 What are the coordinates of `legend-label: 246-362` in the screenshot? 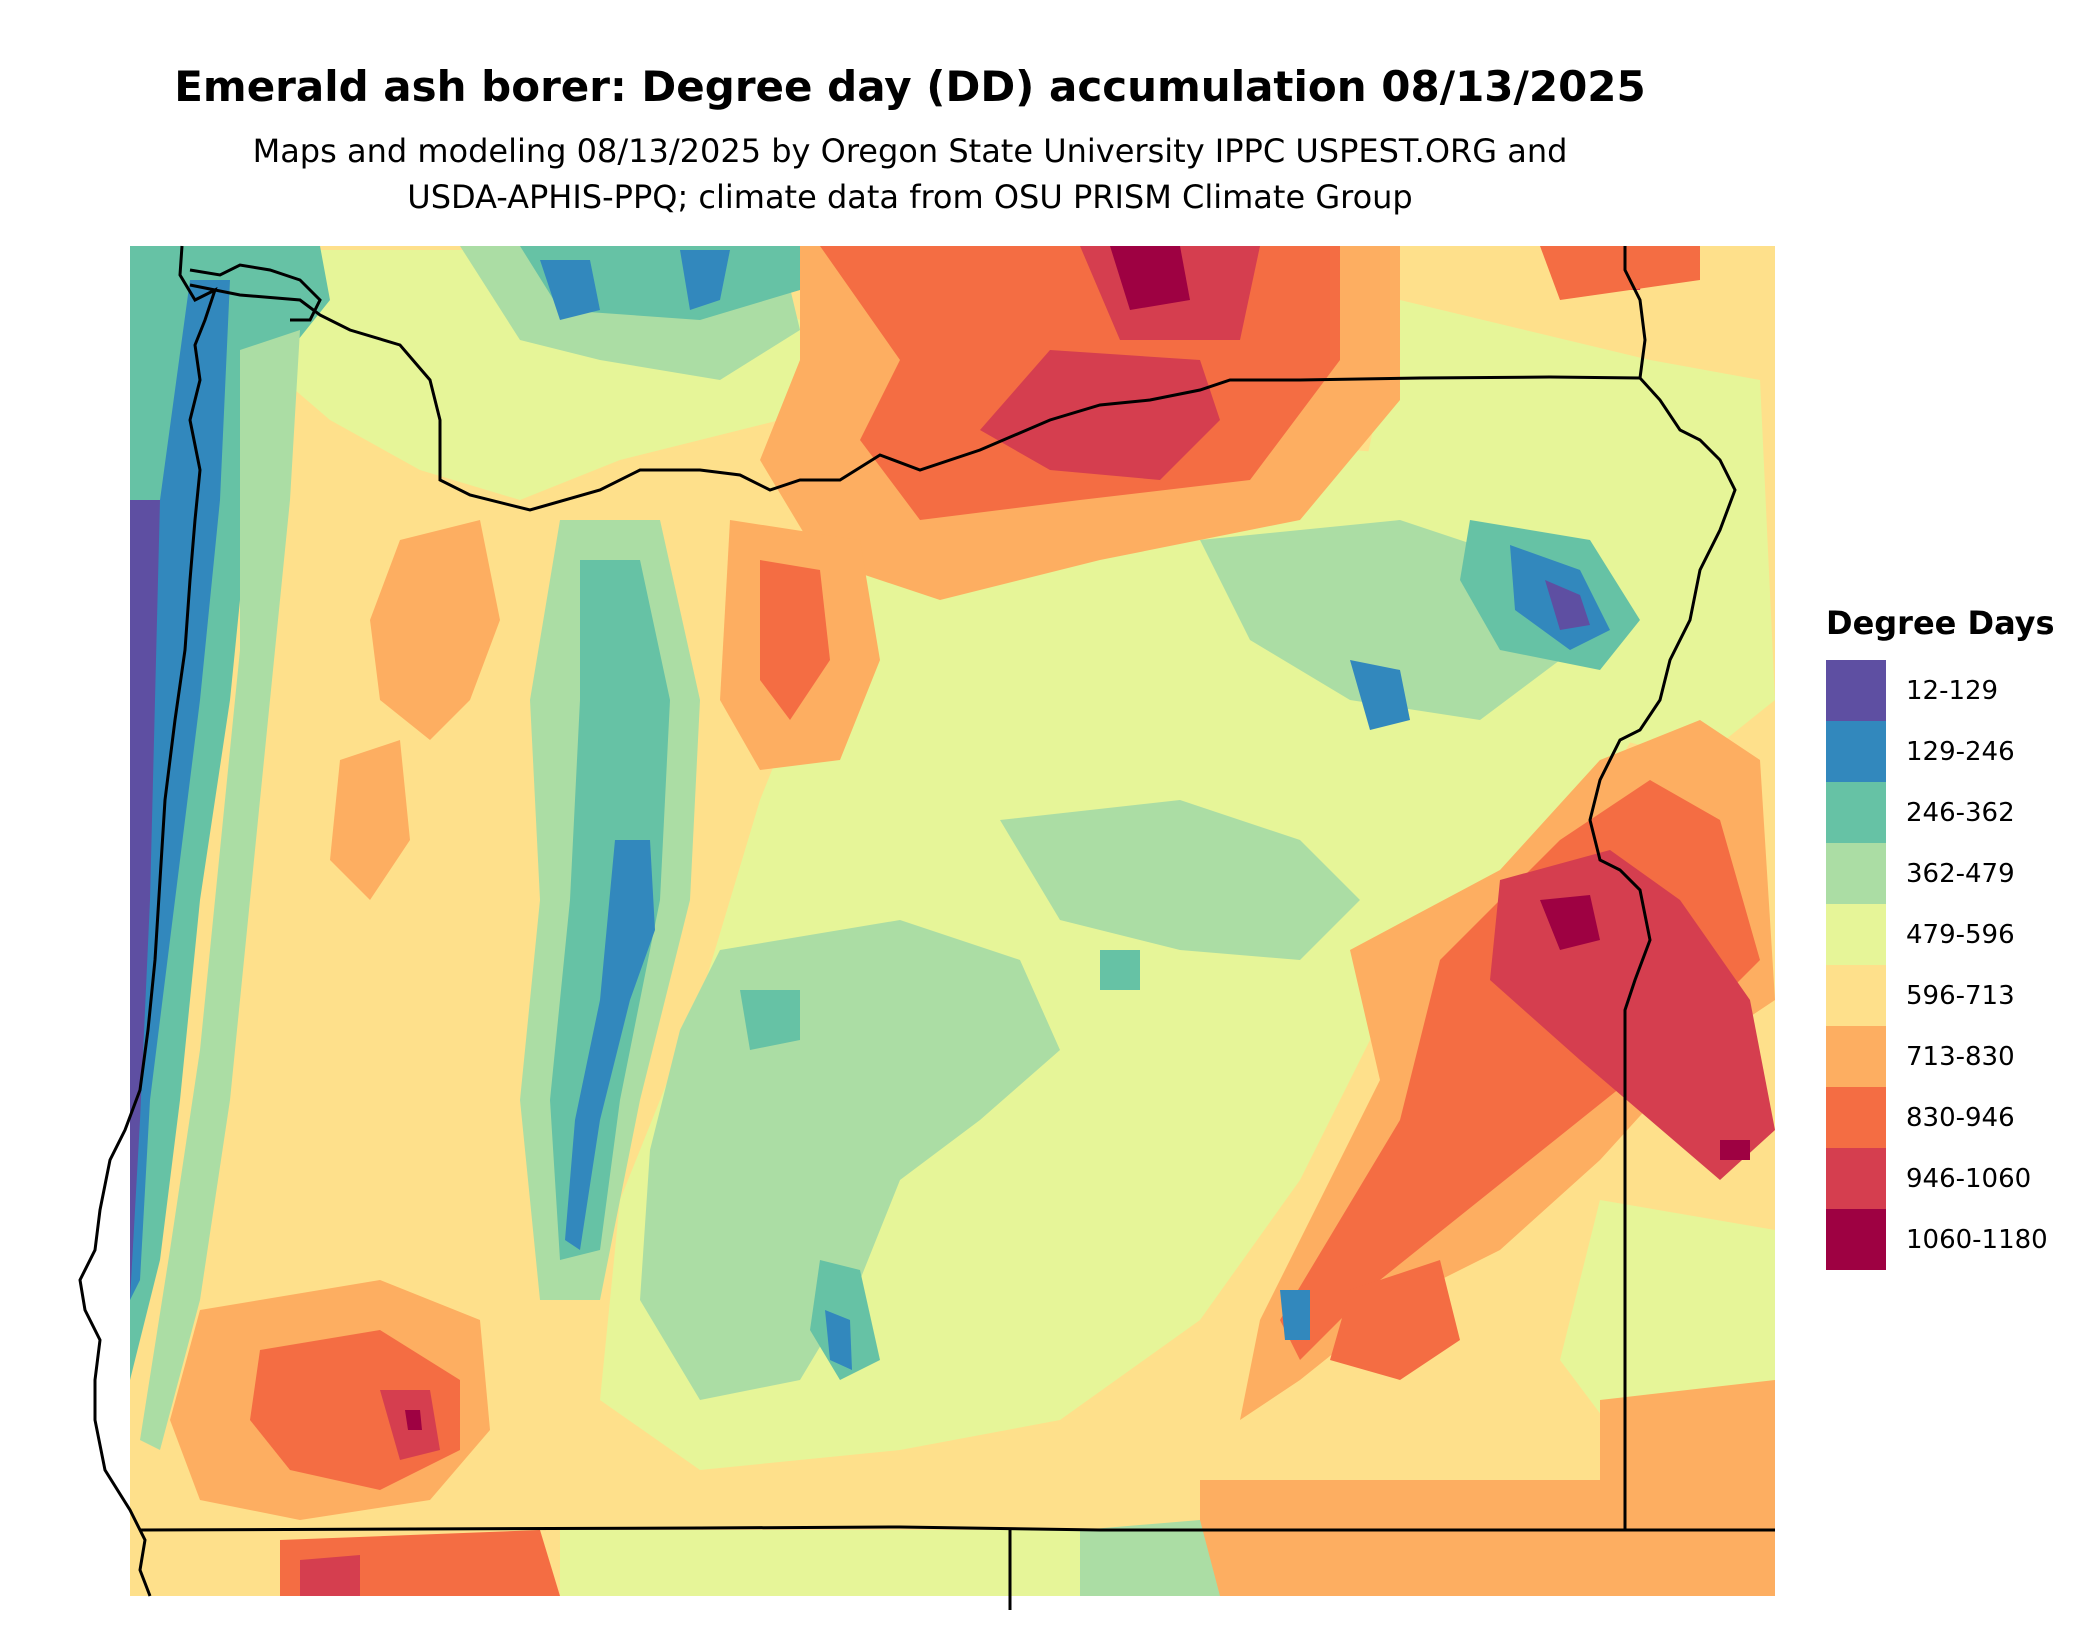 It's located at (1960, 812).